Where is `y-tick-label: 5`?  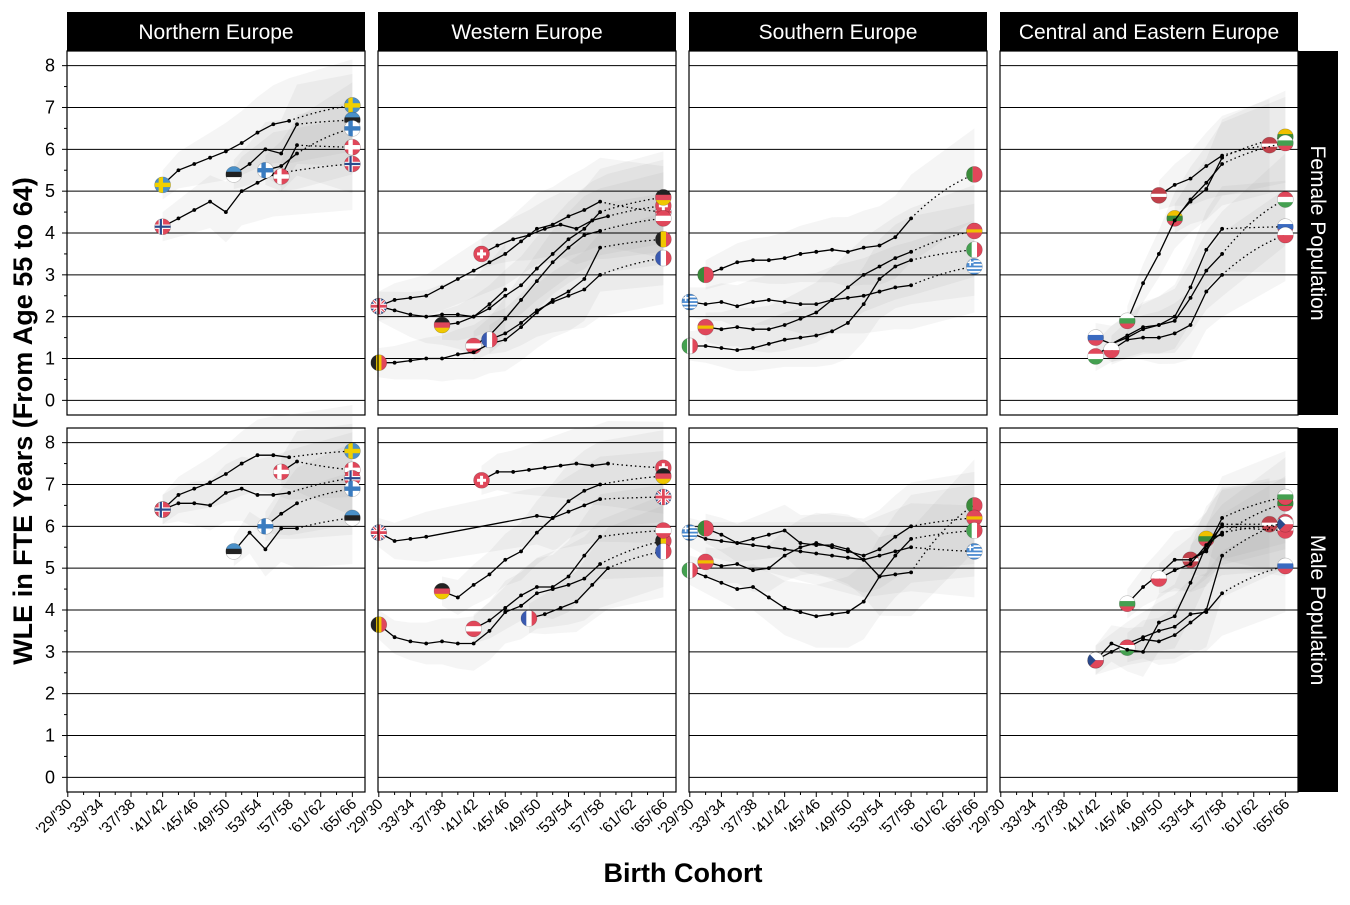
y-tick-label: 5 is located at coordinates (50, 568).